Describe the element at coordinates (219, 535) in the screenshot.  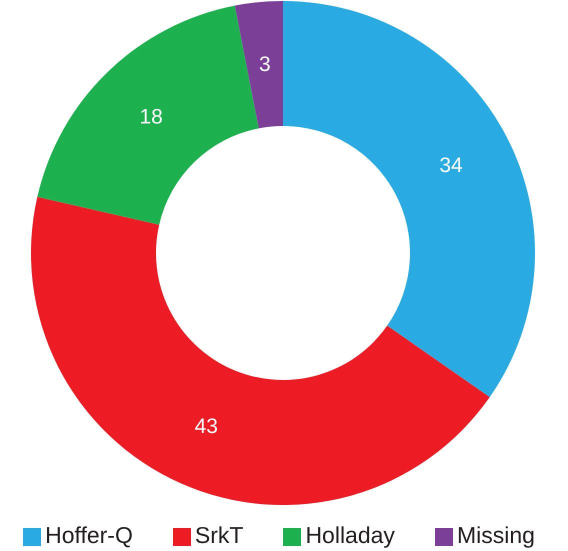
I see `legend-label: SrkT` at that location.